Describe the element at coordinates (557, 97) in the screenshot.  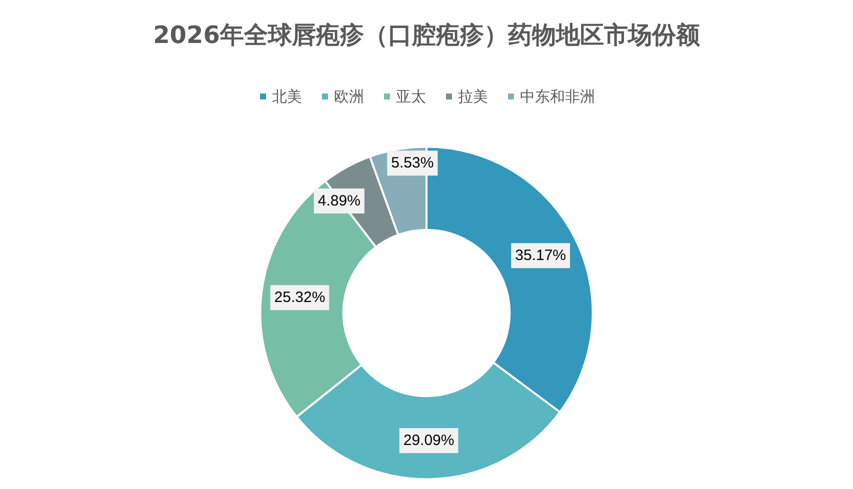
I see `legend-label: 中东和非洲` at that location.